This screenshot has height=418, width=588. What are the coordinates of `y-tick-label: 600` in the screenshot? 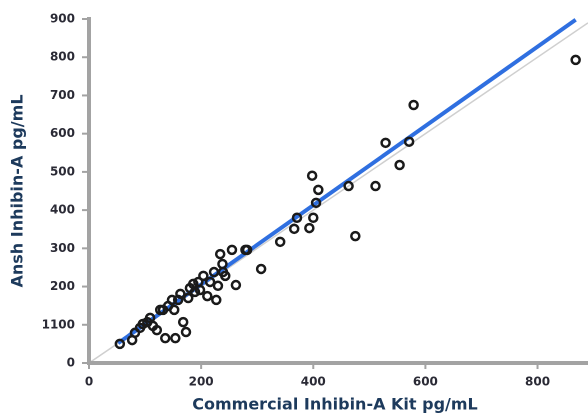 It's located at (62, 133).